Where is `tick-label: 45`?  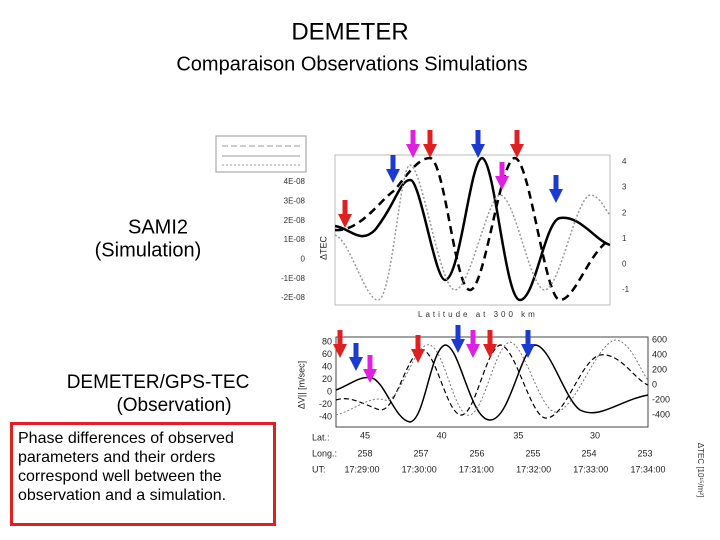 tick-label: 45 is located at coordinates (365, 435).